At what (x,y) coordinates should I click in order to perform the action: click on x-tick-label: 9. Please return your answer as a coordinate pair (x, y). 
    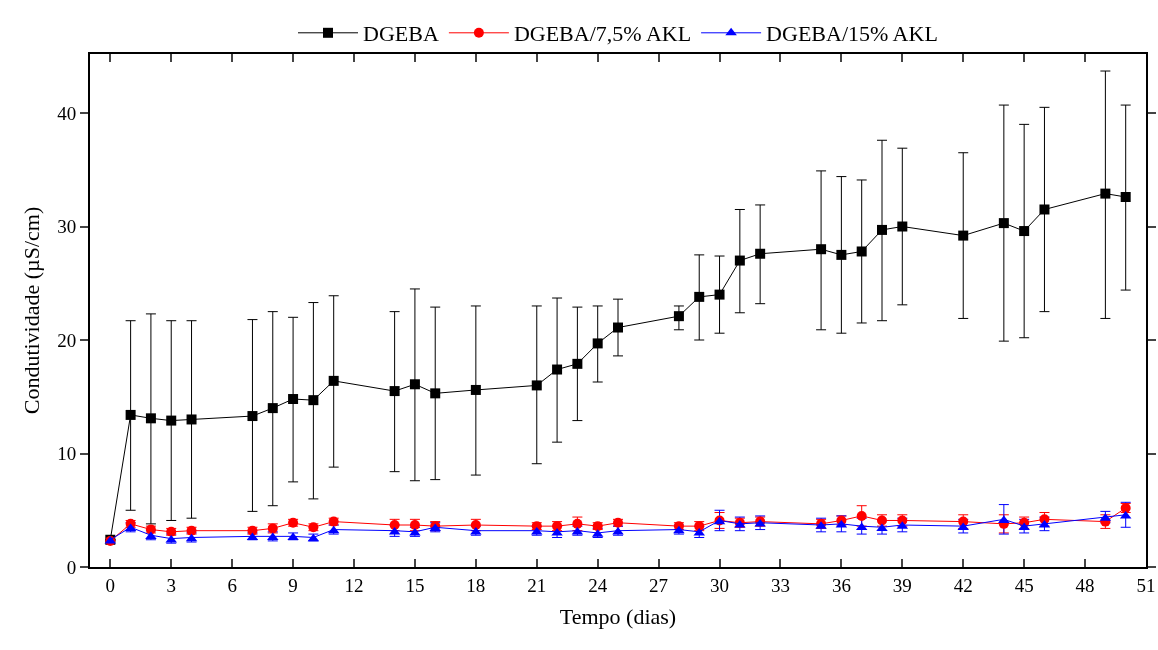
    Looking at the image, I should click on (293, 585).